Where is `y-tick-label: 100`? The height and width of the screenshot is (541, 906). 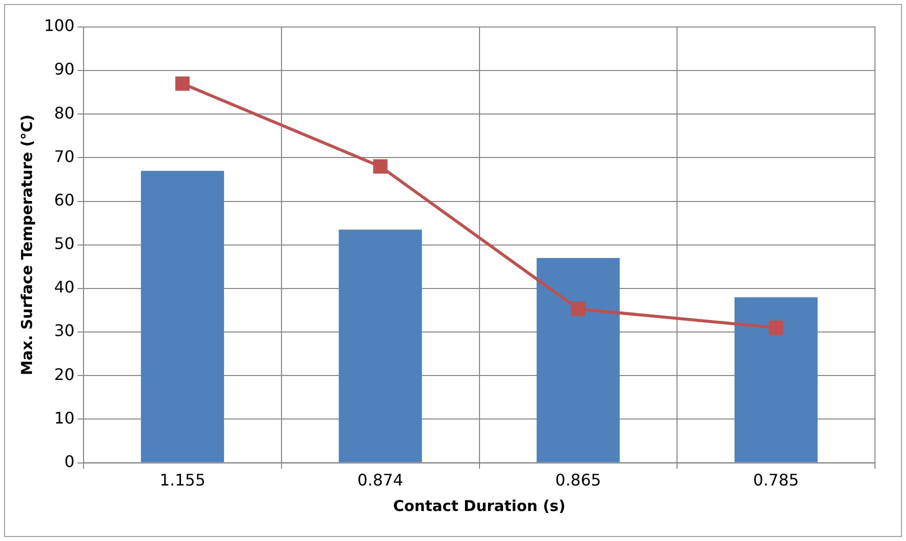
y-tick-label: 100 is located at coordinates (59, 26).